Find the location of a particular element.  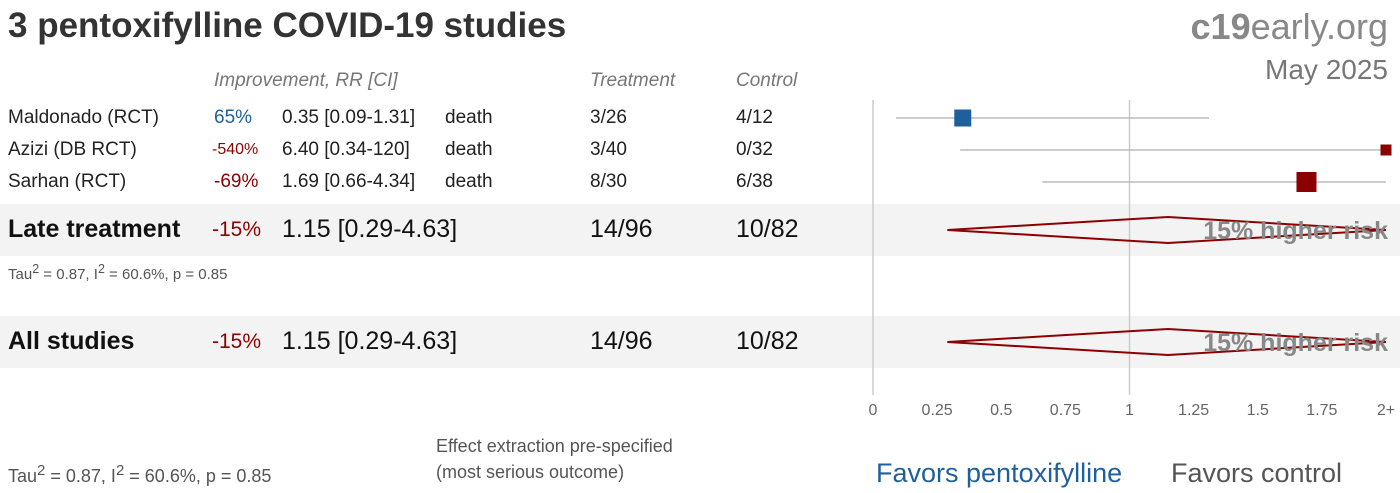

x-tick-label: 1.75 is located at coordinates (1321, 410).